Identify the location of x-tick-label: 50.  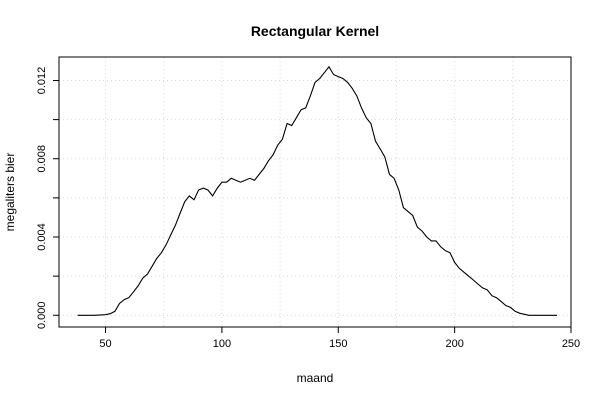
(105, 344).